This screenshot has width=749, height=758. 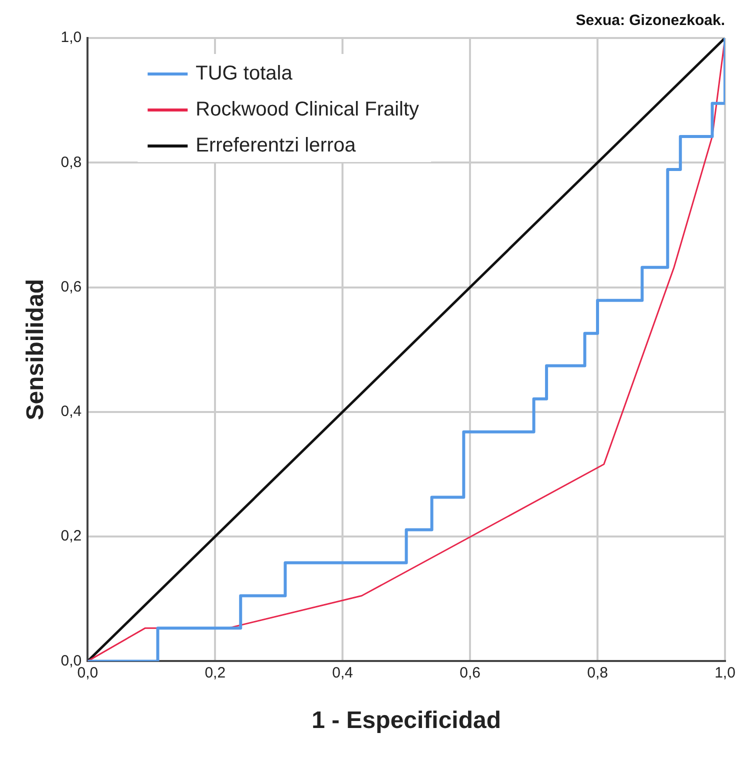 What do you see at coordinates (470, 673) in the screenshot?
I see `x-tick-label: 0,6` at bounding box center [470, 673].